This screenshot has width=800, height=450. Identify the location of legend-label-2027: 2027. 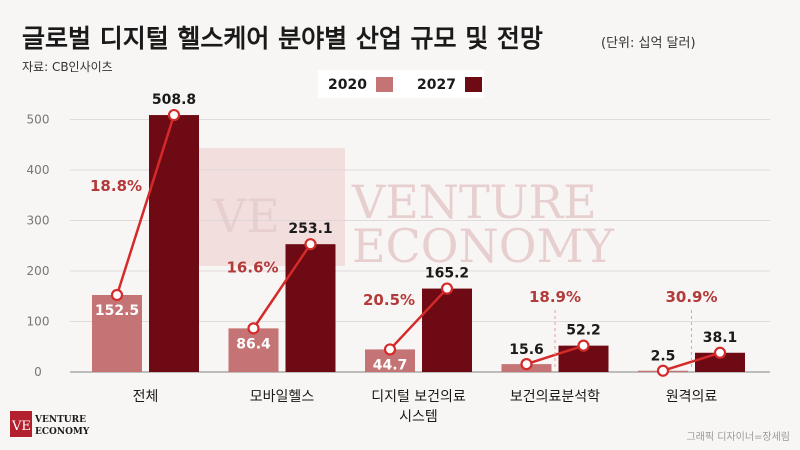
(436, 85).